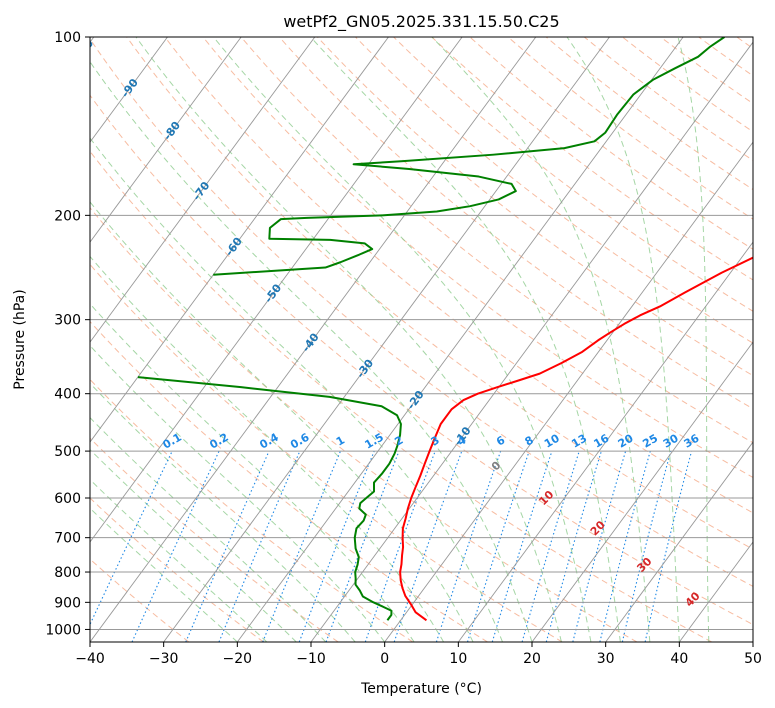 The height and width of the screenshot is (708, 775). I want to click on y-tick-label: 600, so click(67, 499).